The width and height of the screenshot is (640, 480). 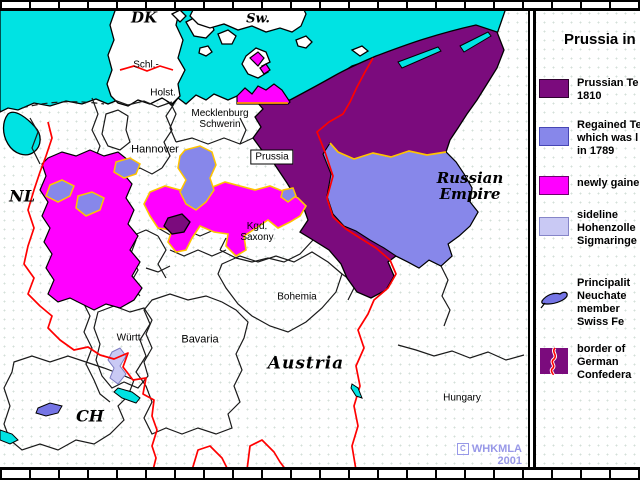 I want to click on zuiderzee, so click(x=21, y=133).